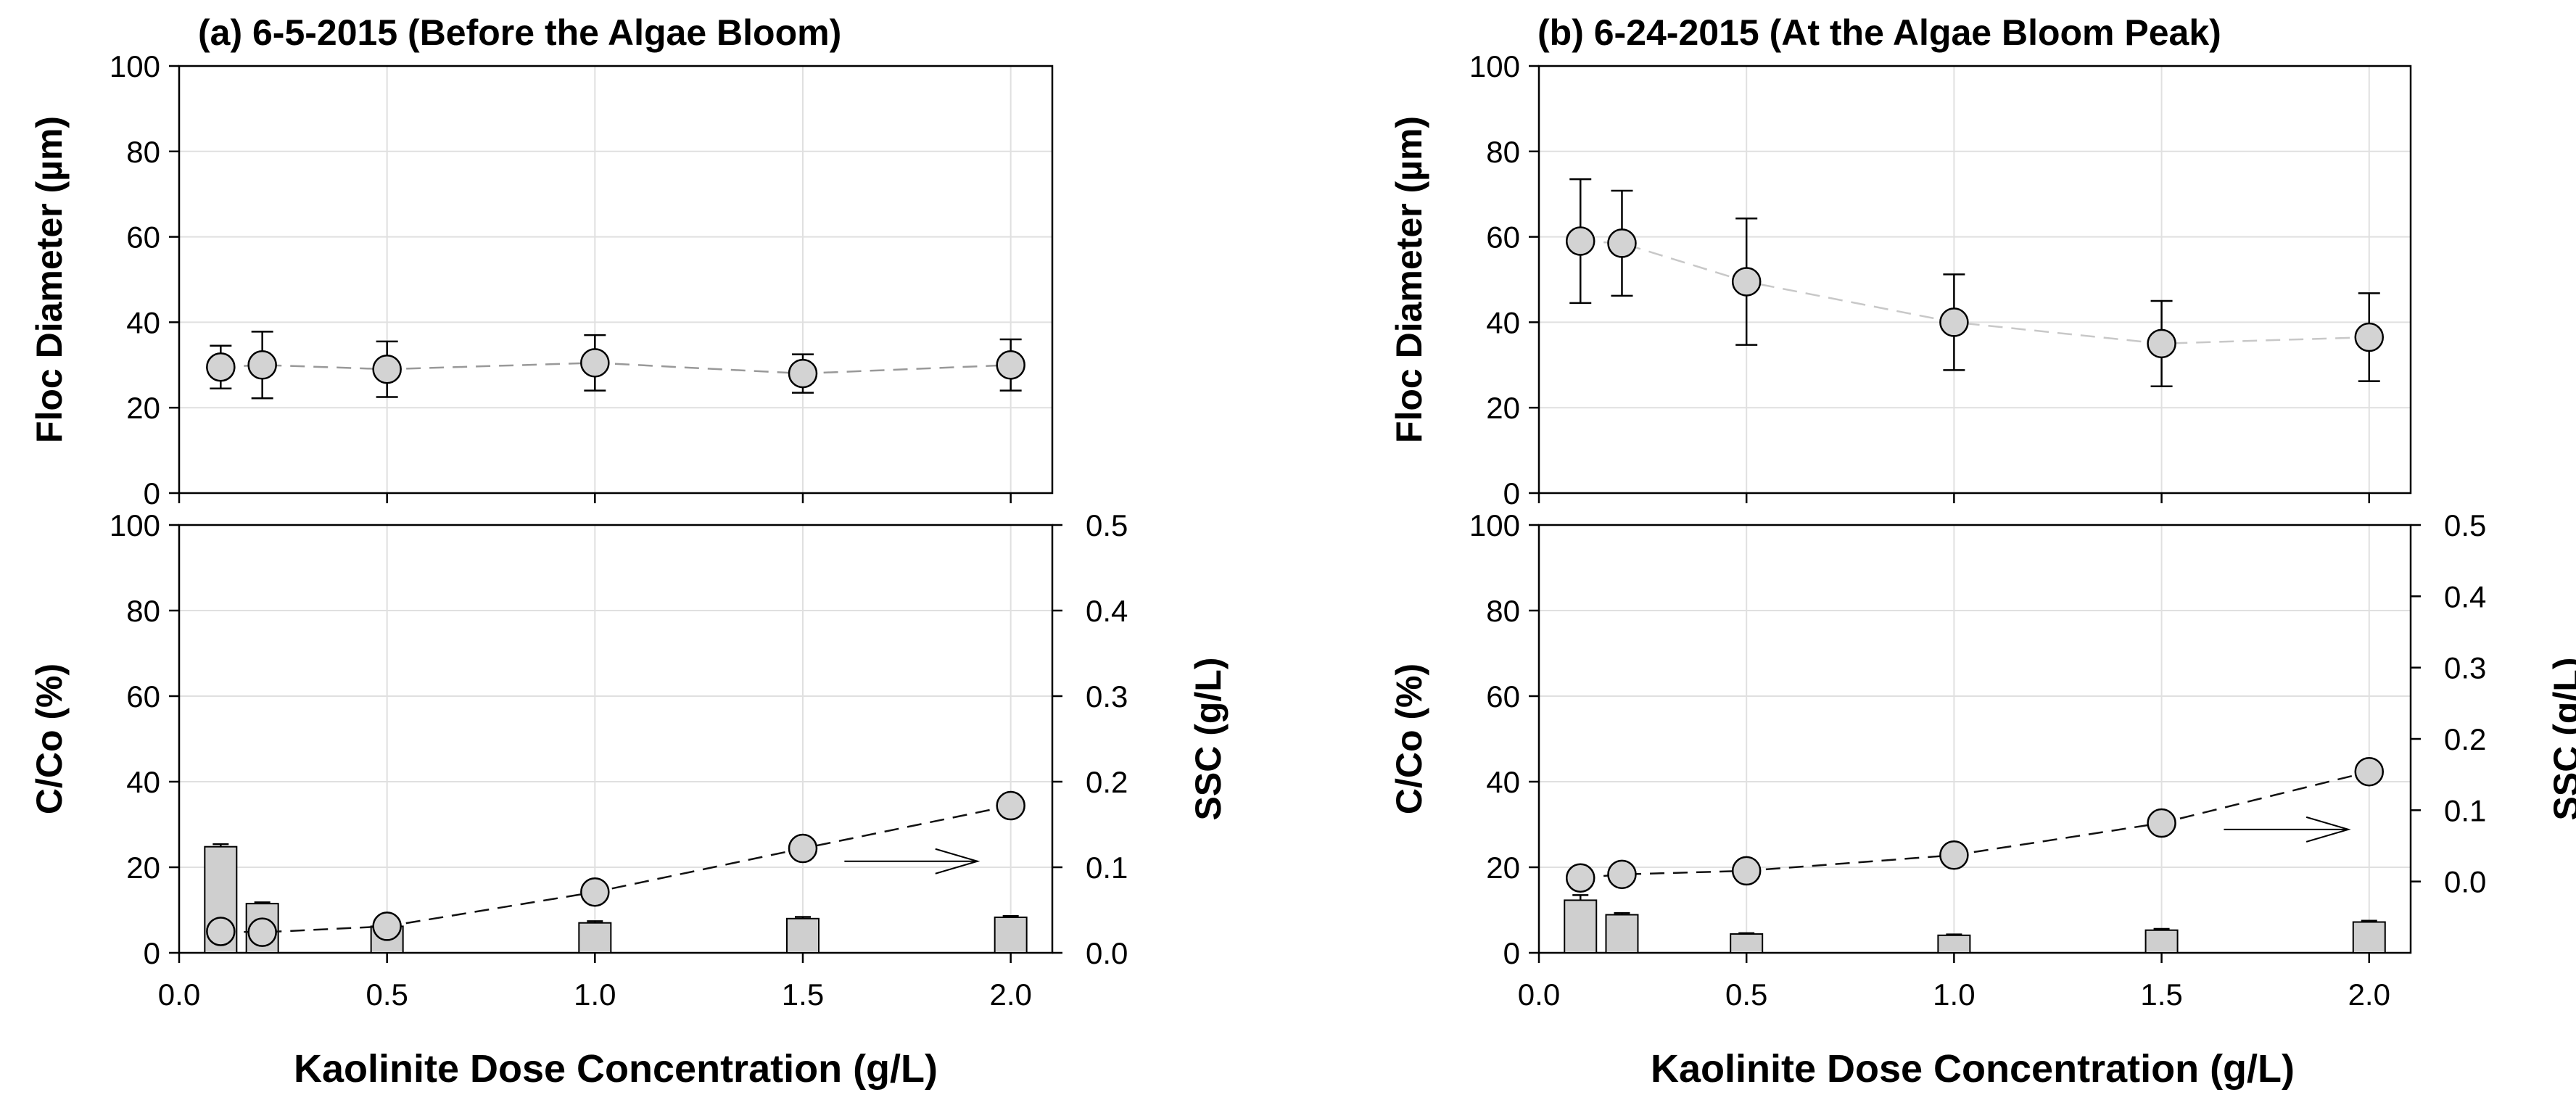  What do you see at coordinates (2465, 739) in the screenshot?
I see `y2-tick-label: 0.2` at bounding box center [2465, 739].